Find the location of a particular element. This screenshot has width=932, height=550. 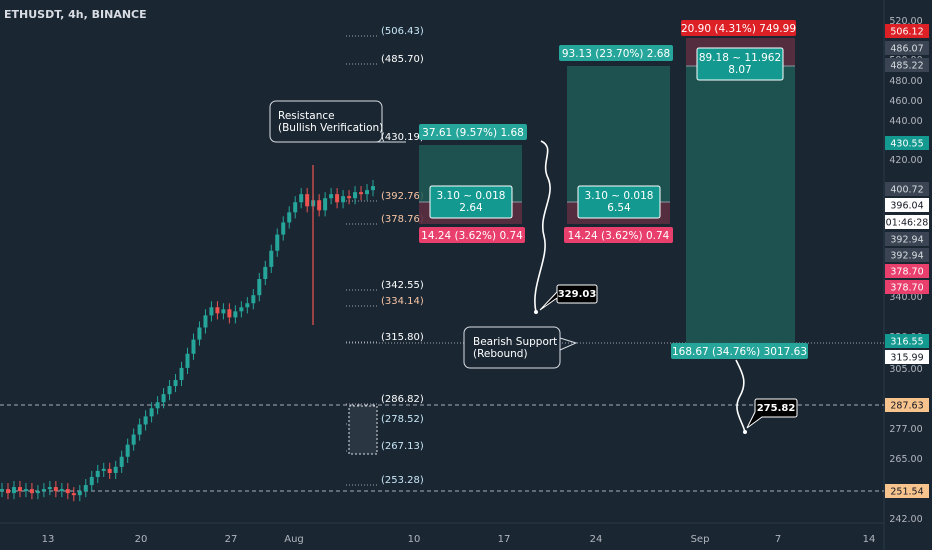

price-tag: 01:46:28 is located at coordinates (907, 223).